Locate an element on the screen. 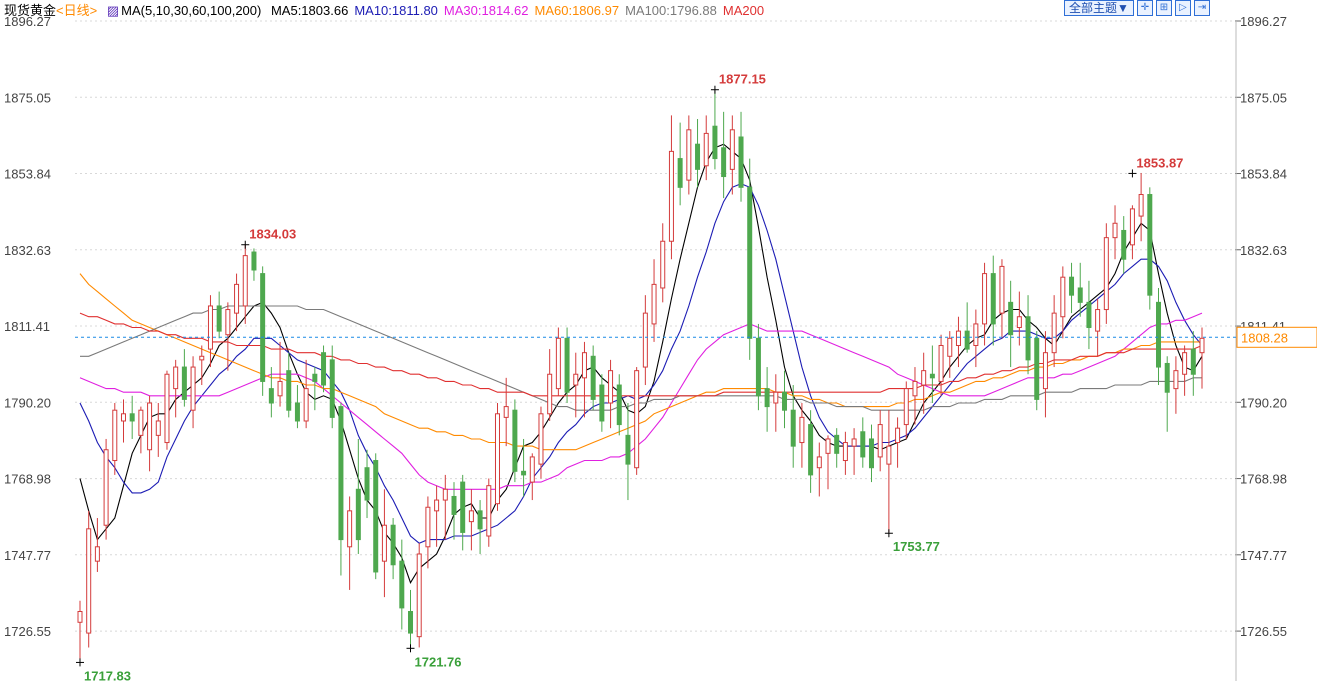  toolbar: 全部主题▼ ✛ ⊞ ▷ ⇥ is located at coordinates (1137, 8).